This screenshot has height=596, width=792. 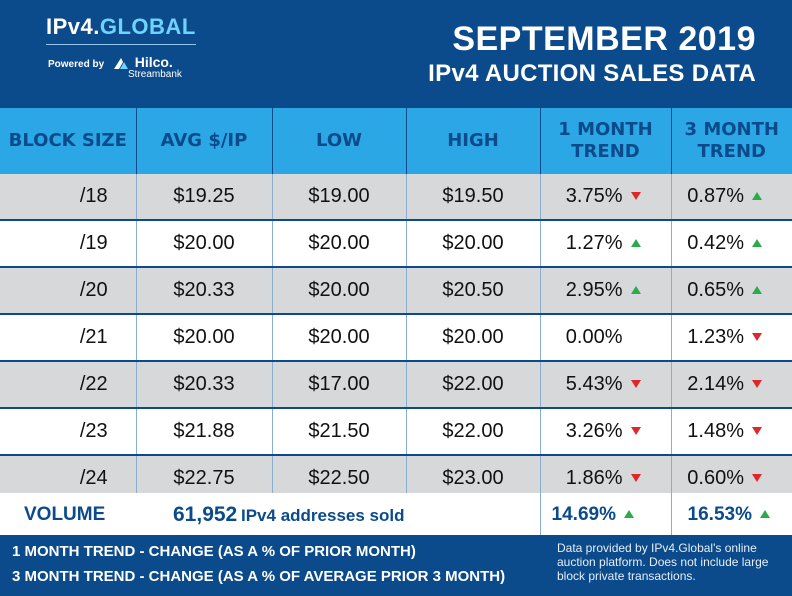 I want to click on block-size-cell: /23, so click(x=68, y=432).